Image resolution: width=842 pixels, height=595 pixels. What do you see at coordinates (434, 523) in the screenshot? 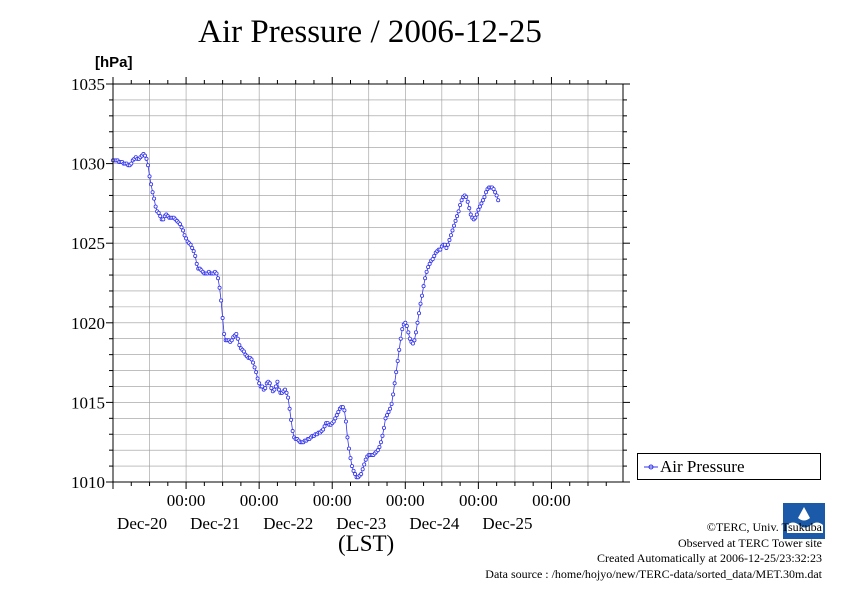
I see `x-date-label: Dec-24` at bounding box center [434, 523].